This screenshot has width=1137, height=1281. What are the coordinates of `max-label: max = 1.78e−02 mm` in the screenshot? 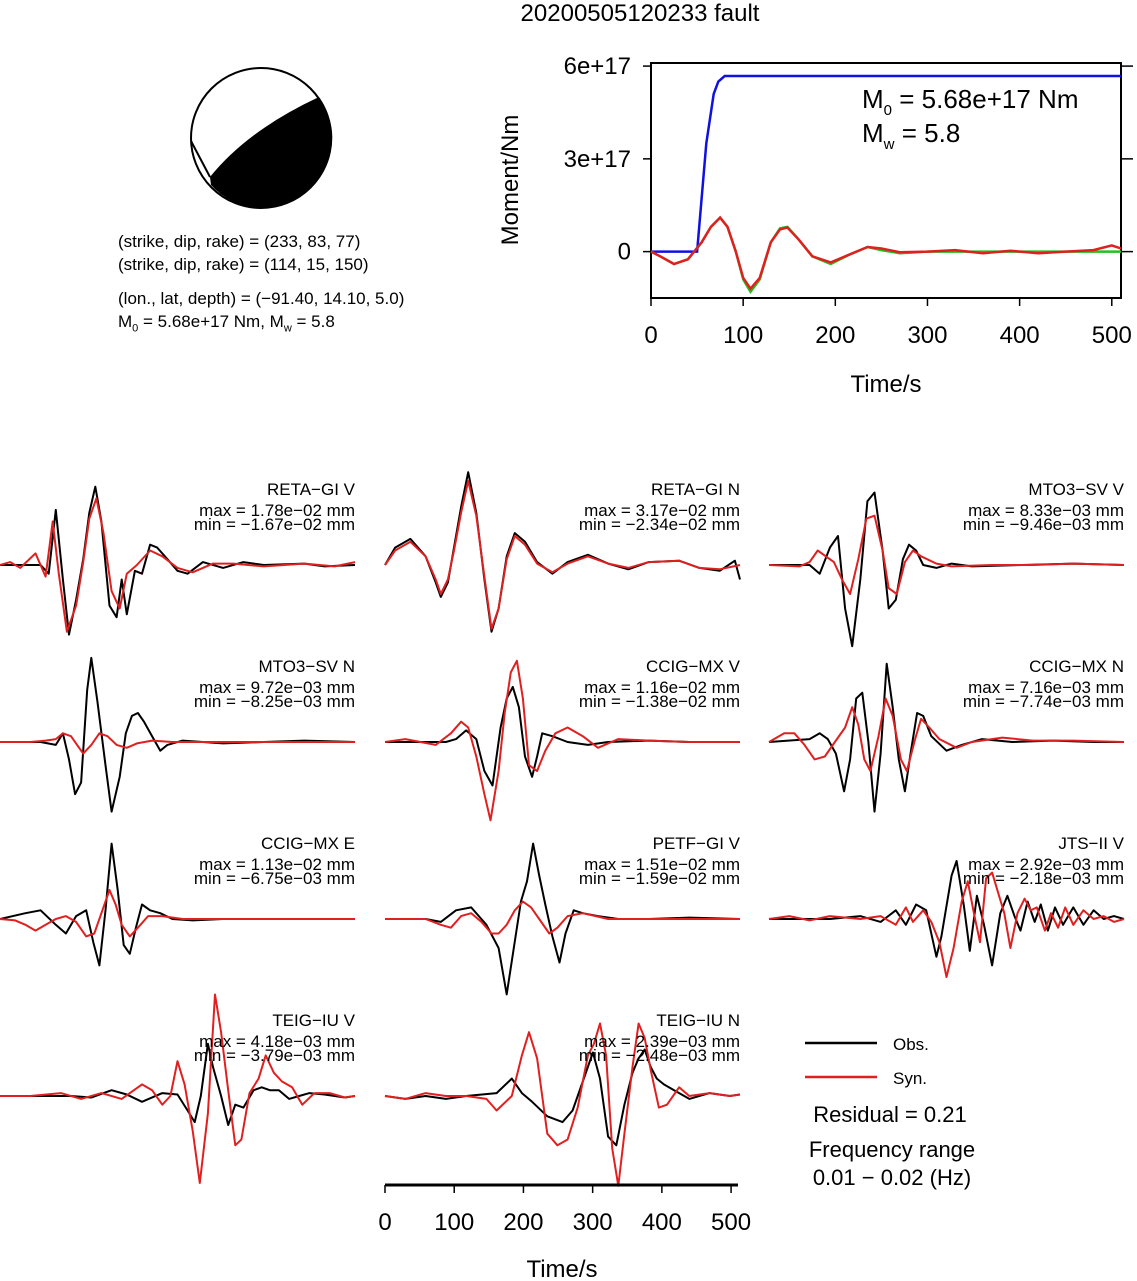 It's located at (277, 510).